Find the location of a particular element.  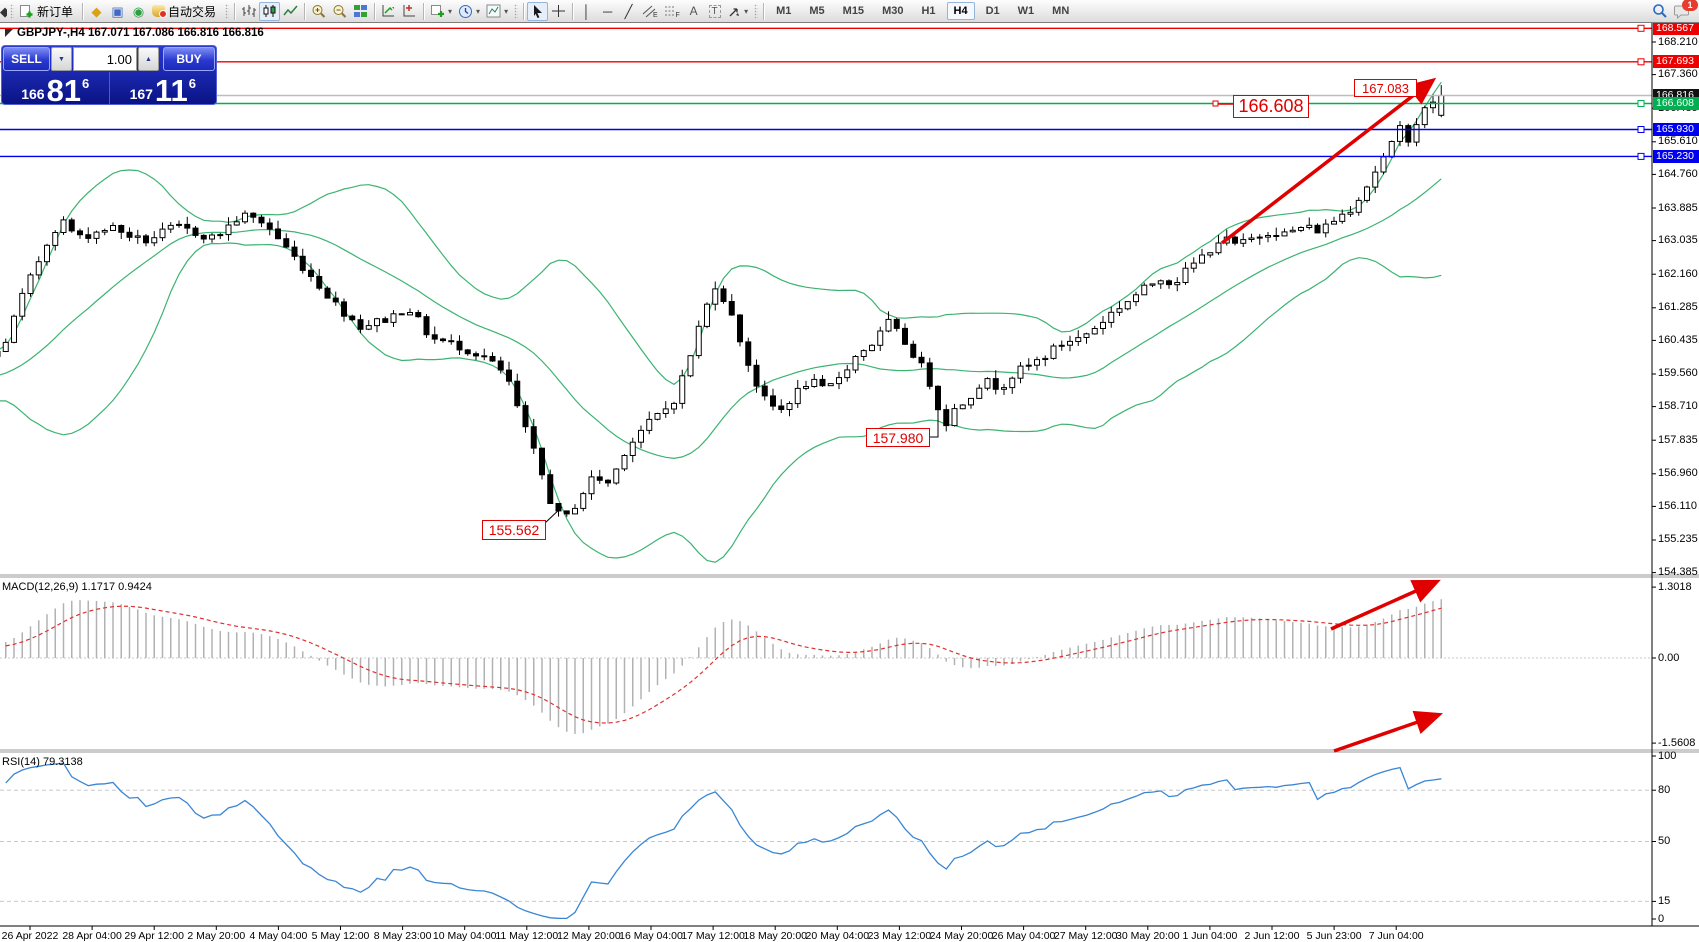

data-window-button: ▣ is located at coordinates (117, 11).